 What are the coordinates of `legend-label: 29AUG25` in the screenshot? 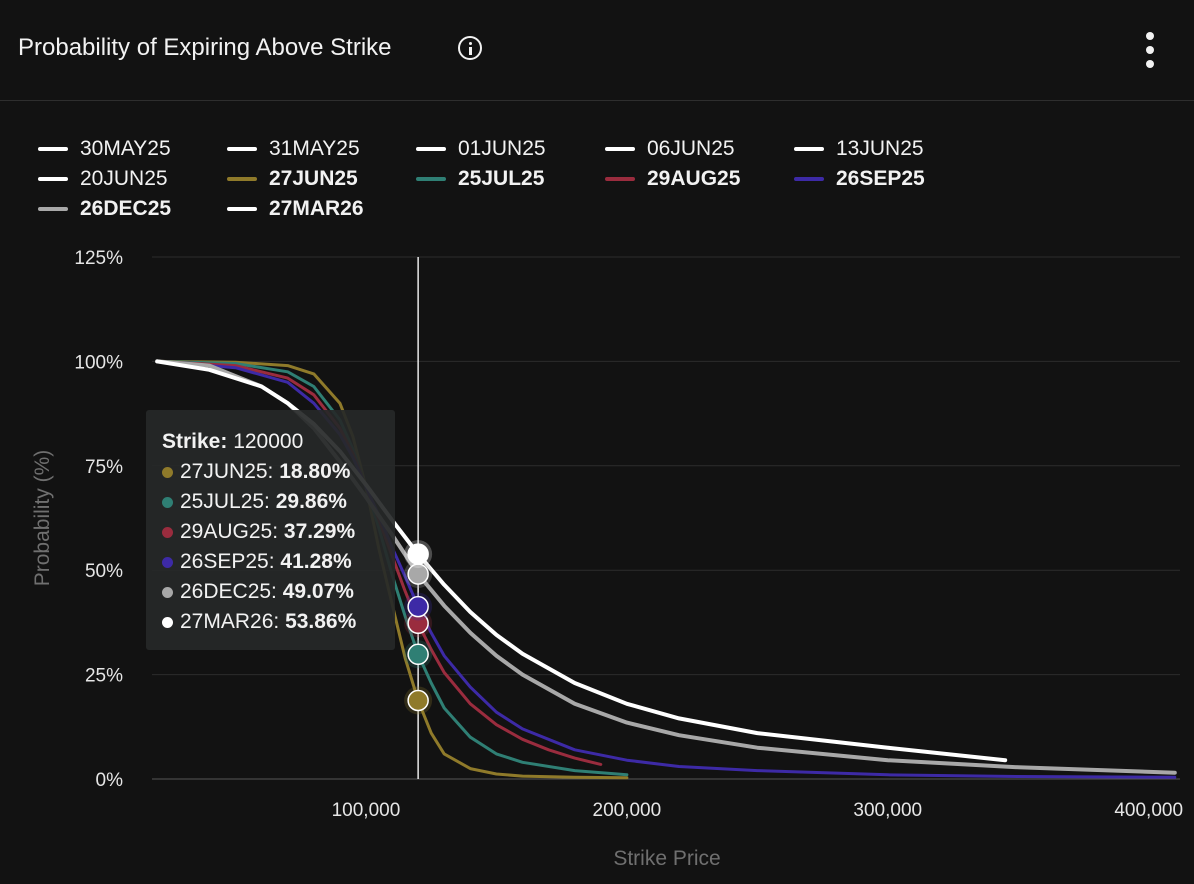 It's located at (694, 178).